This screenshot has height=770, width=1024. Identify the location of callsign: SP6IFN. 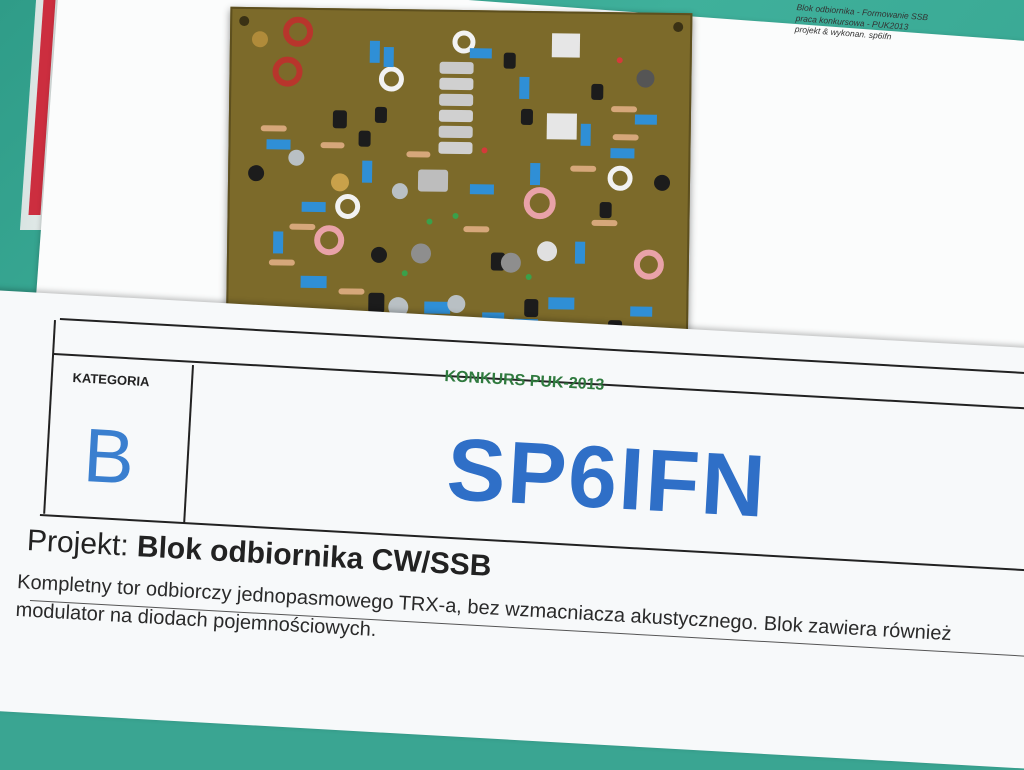
(607, 477).